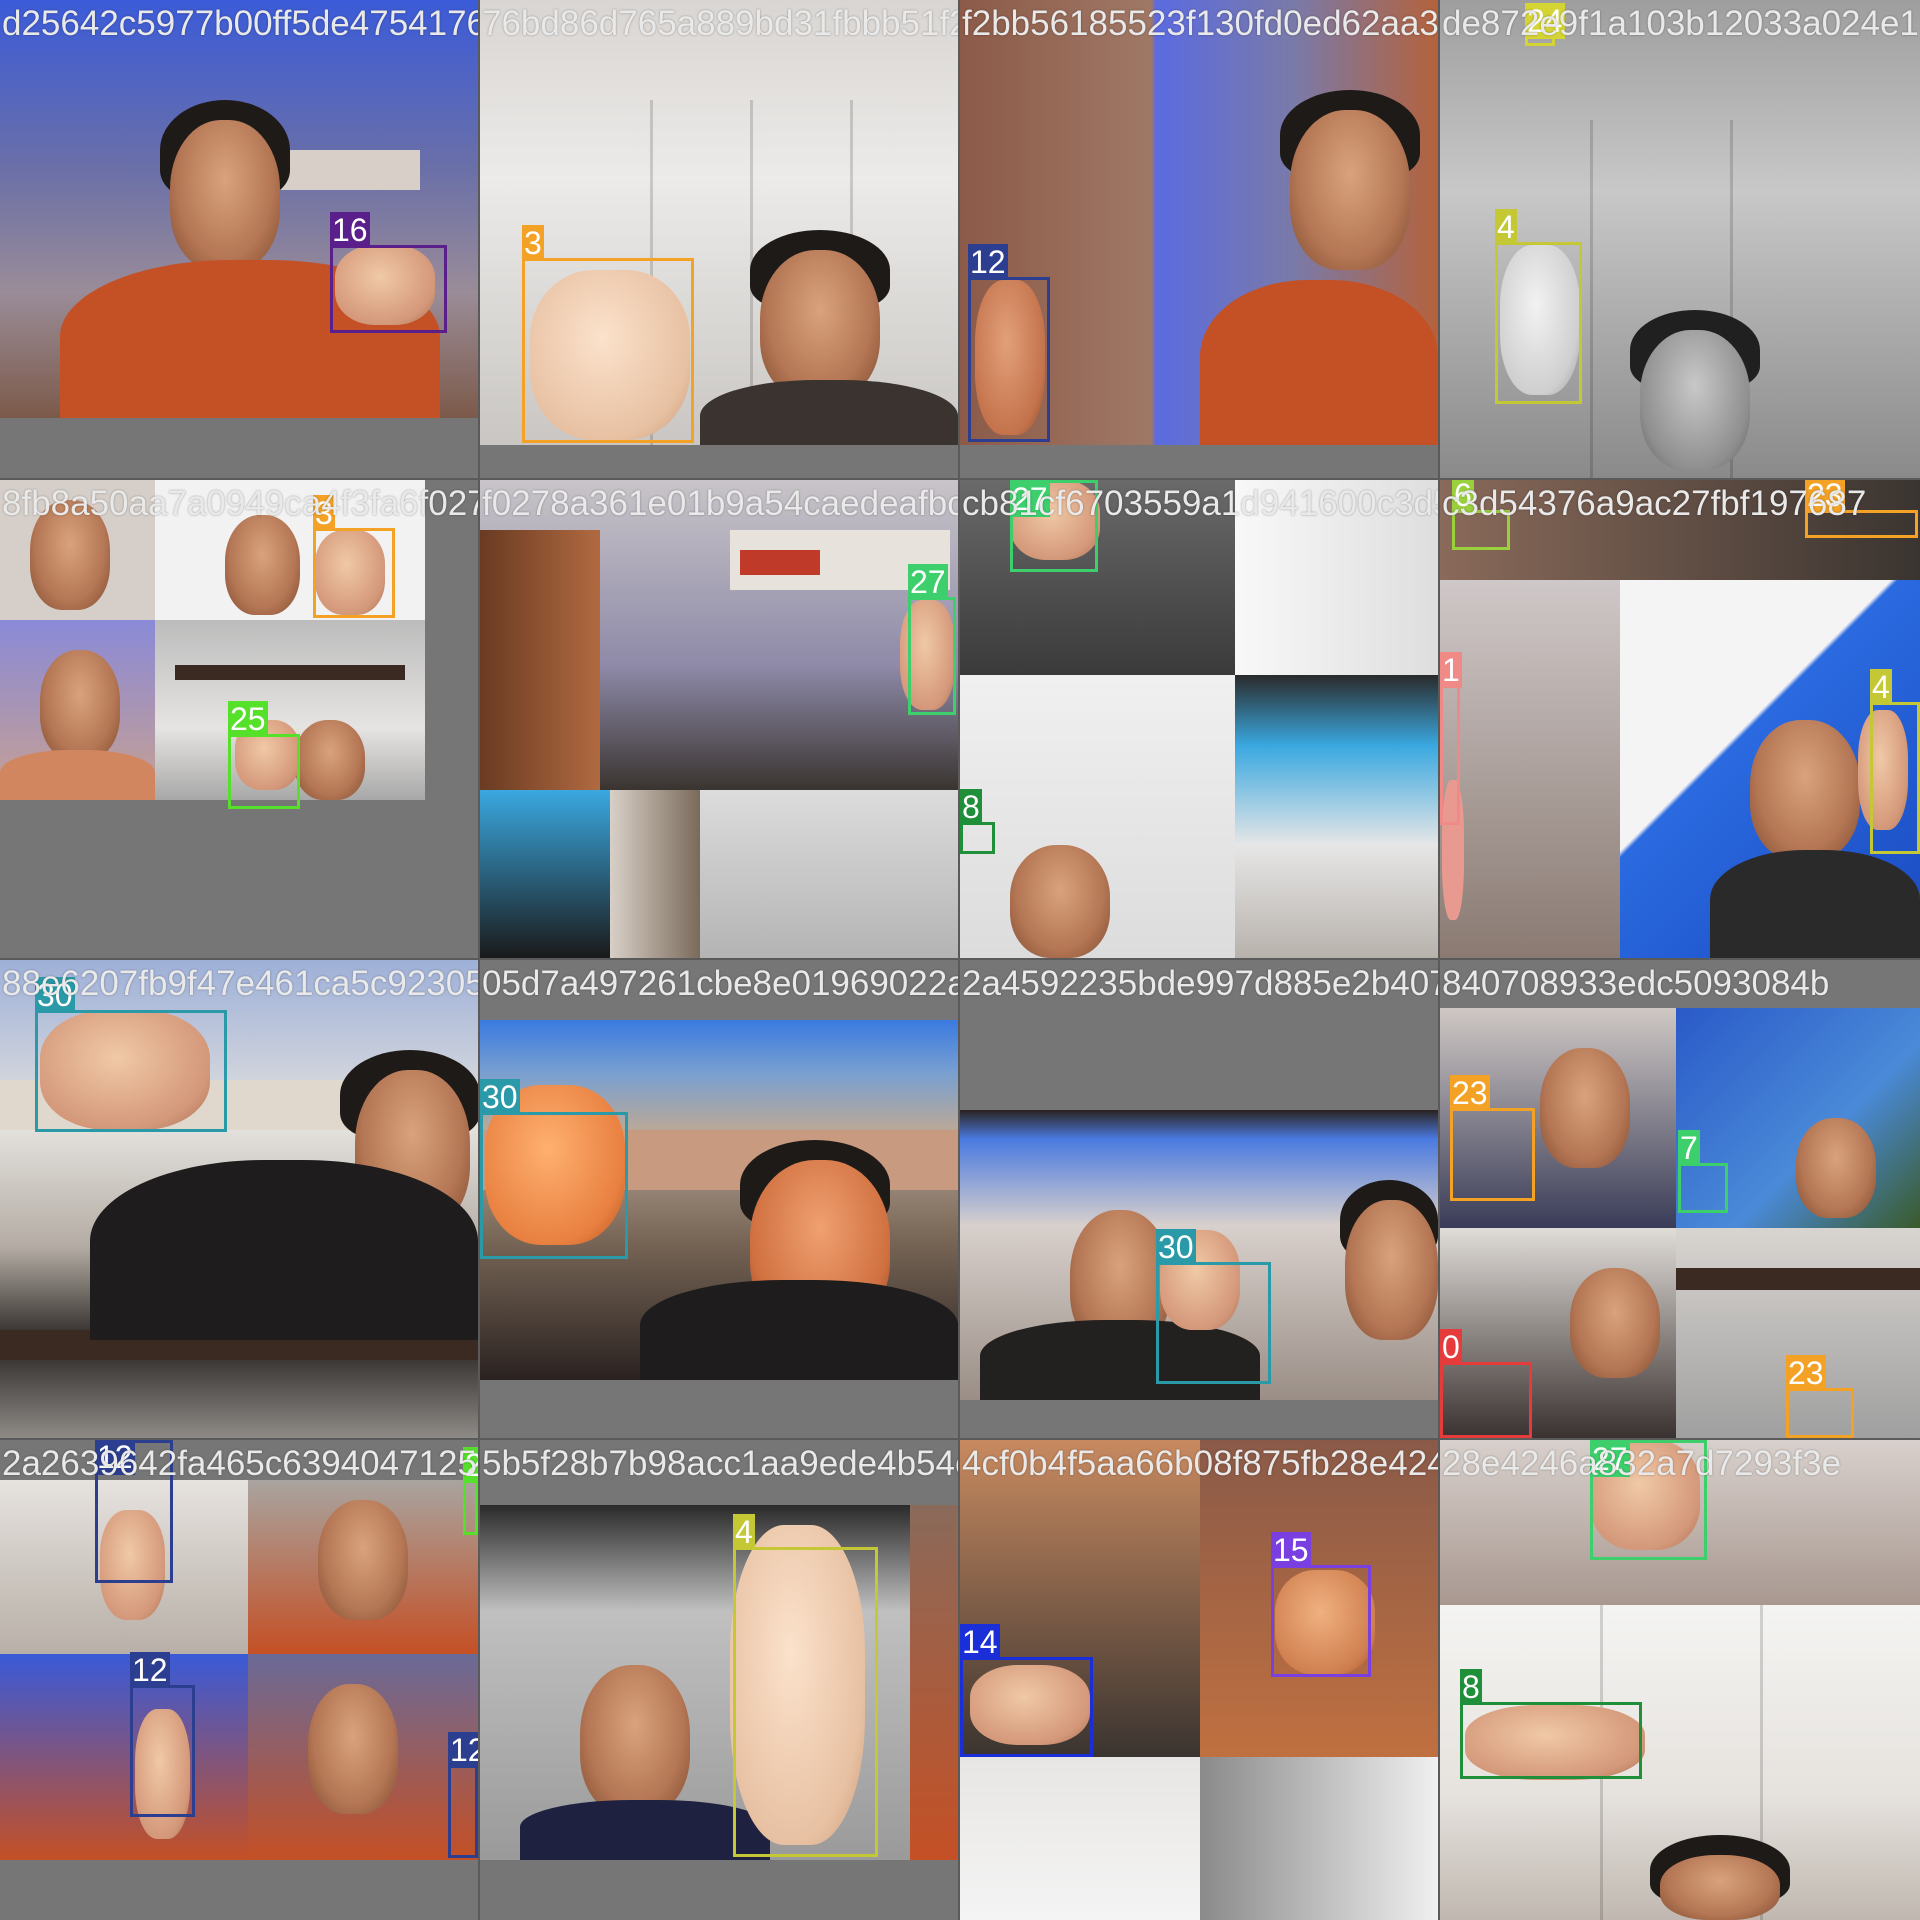 This screenshot has height=1920, width=1920. I want to click on tile-filename: 28e4246a832a7d7293f3e, so click(1642, 1463).